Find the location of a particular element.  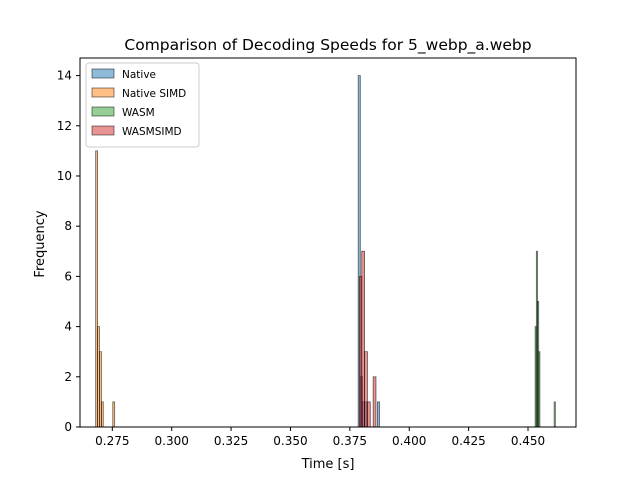

legend-swatch-native-simd is located at coordinates (103, 92).